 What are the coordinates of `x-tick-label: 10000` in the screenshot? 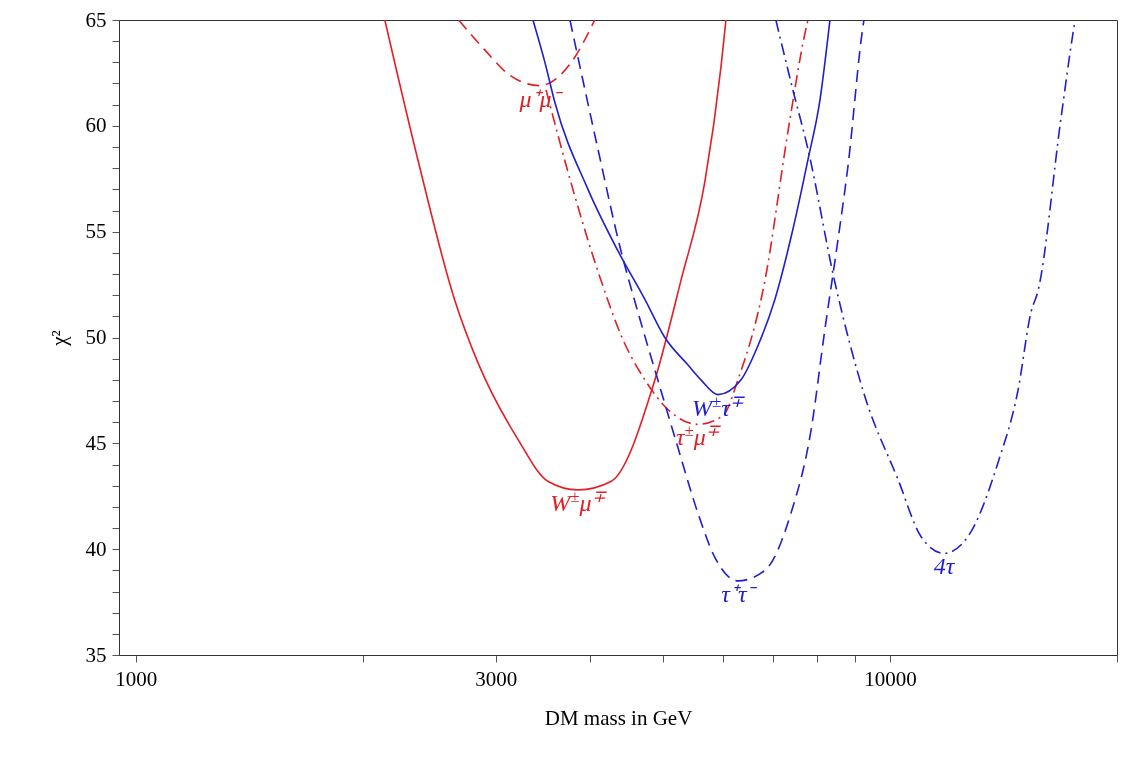 It's located at (890, 678).